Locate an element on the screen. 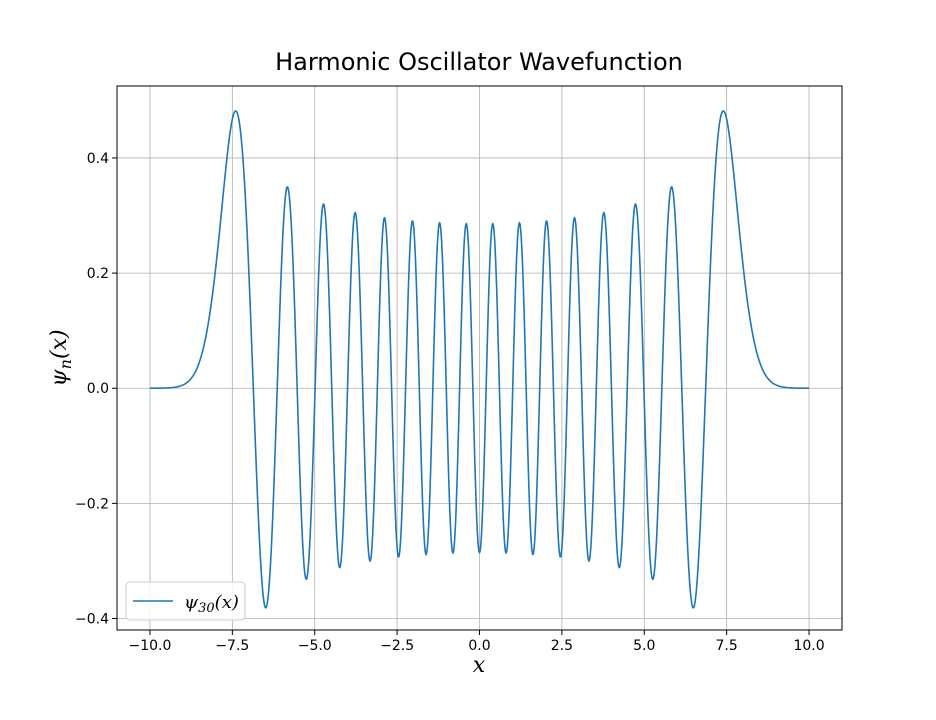 Image resolution: width=936 pixels, height=720 pixels. y-axis-label-base: ψ is located at coordinates (59, 378).